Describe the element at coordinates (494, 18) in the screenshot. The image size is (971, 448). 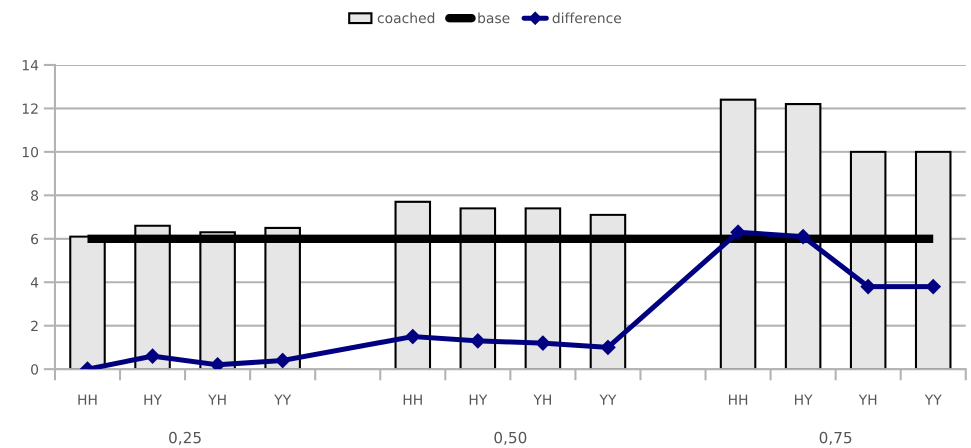
I see `legend-label: base` at that location.